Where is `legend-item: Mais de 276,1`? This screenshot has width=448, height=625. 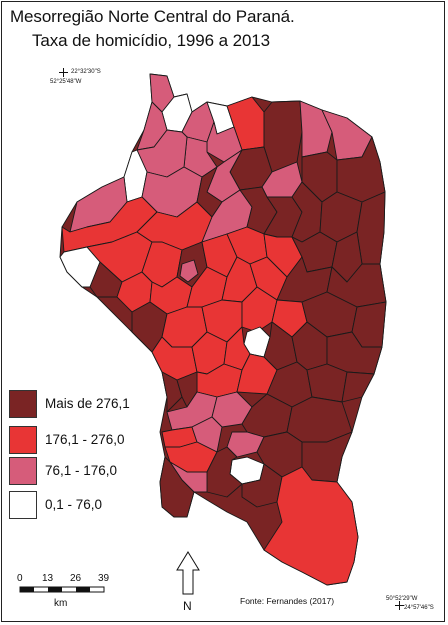 legend-item: Mais de 276,1 is located at coordinates (89, 405).